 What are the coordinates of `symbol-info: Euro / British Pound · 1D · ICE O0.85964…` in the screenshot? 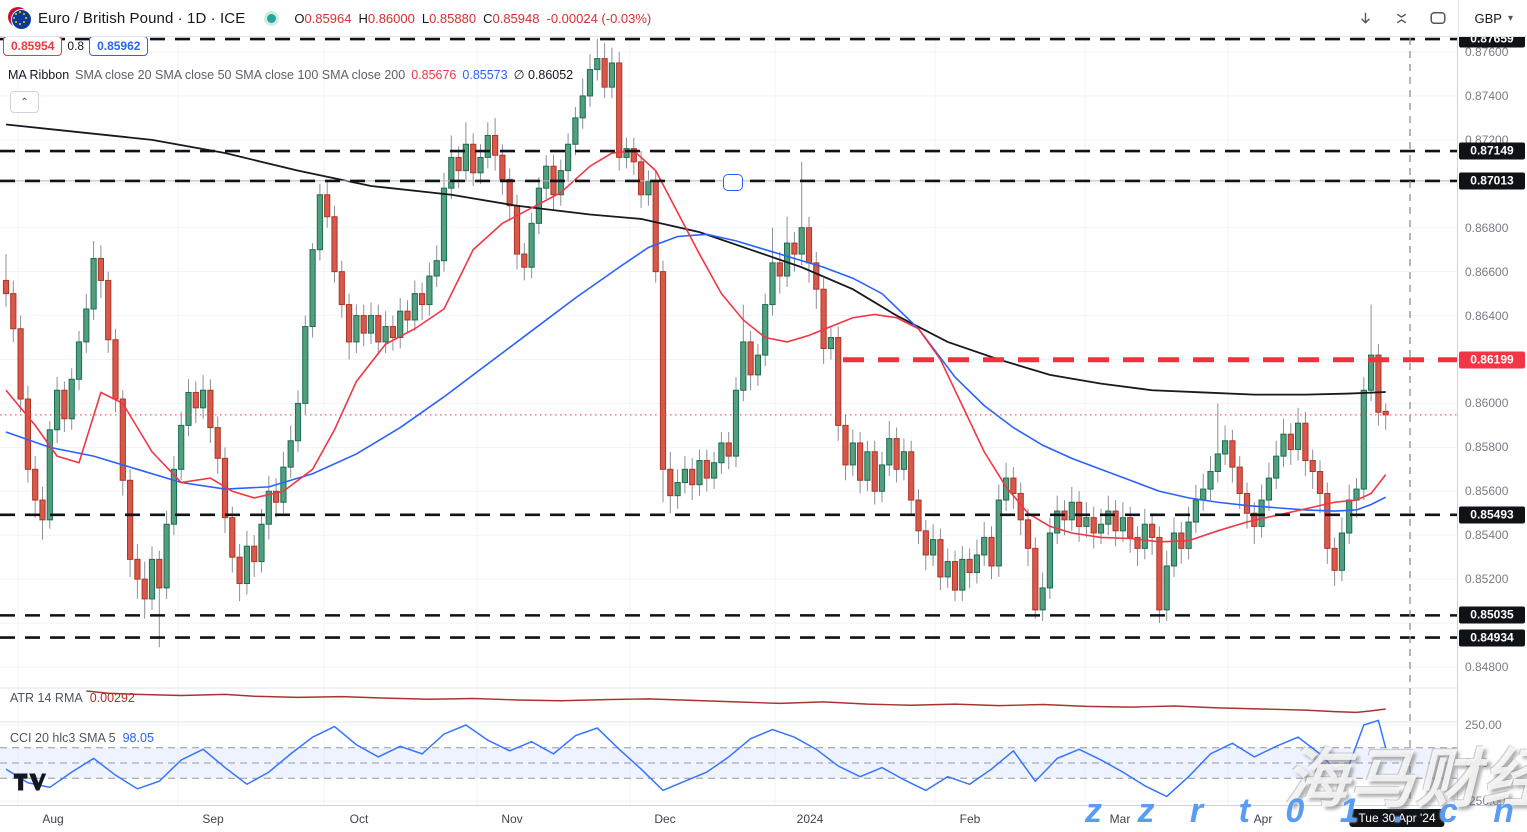 It's located at (326, 18).